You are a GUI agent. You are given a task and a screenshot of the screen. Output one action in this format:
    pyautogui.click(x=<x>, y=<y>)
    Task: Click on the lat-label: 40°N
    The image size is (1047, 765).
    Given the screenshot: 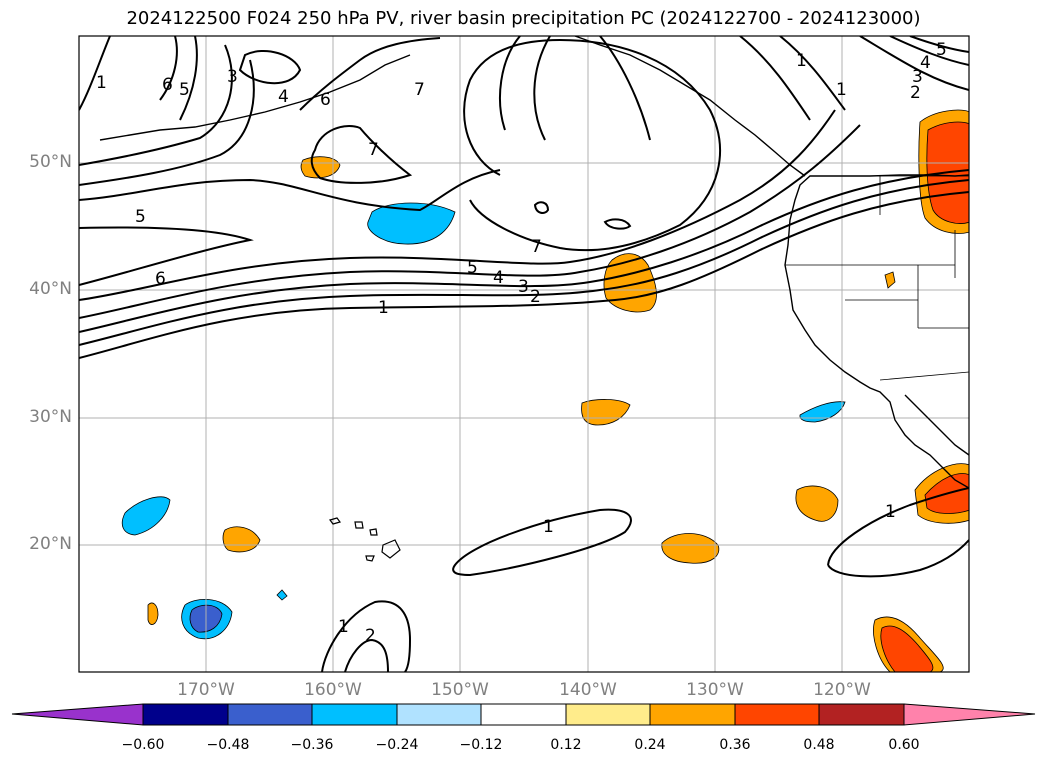 What is the action you would take?
    pyautogui.click(x=50, y=289)
    